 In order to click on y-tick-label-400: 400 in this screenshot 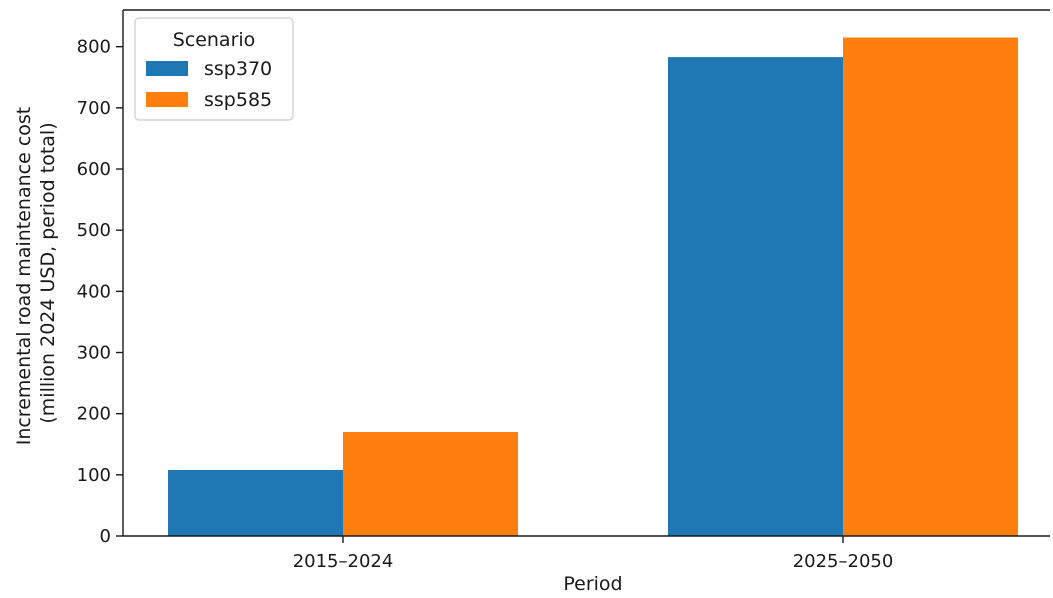, I will do `click(94, 291)`.